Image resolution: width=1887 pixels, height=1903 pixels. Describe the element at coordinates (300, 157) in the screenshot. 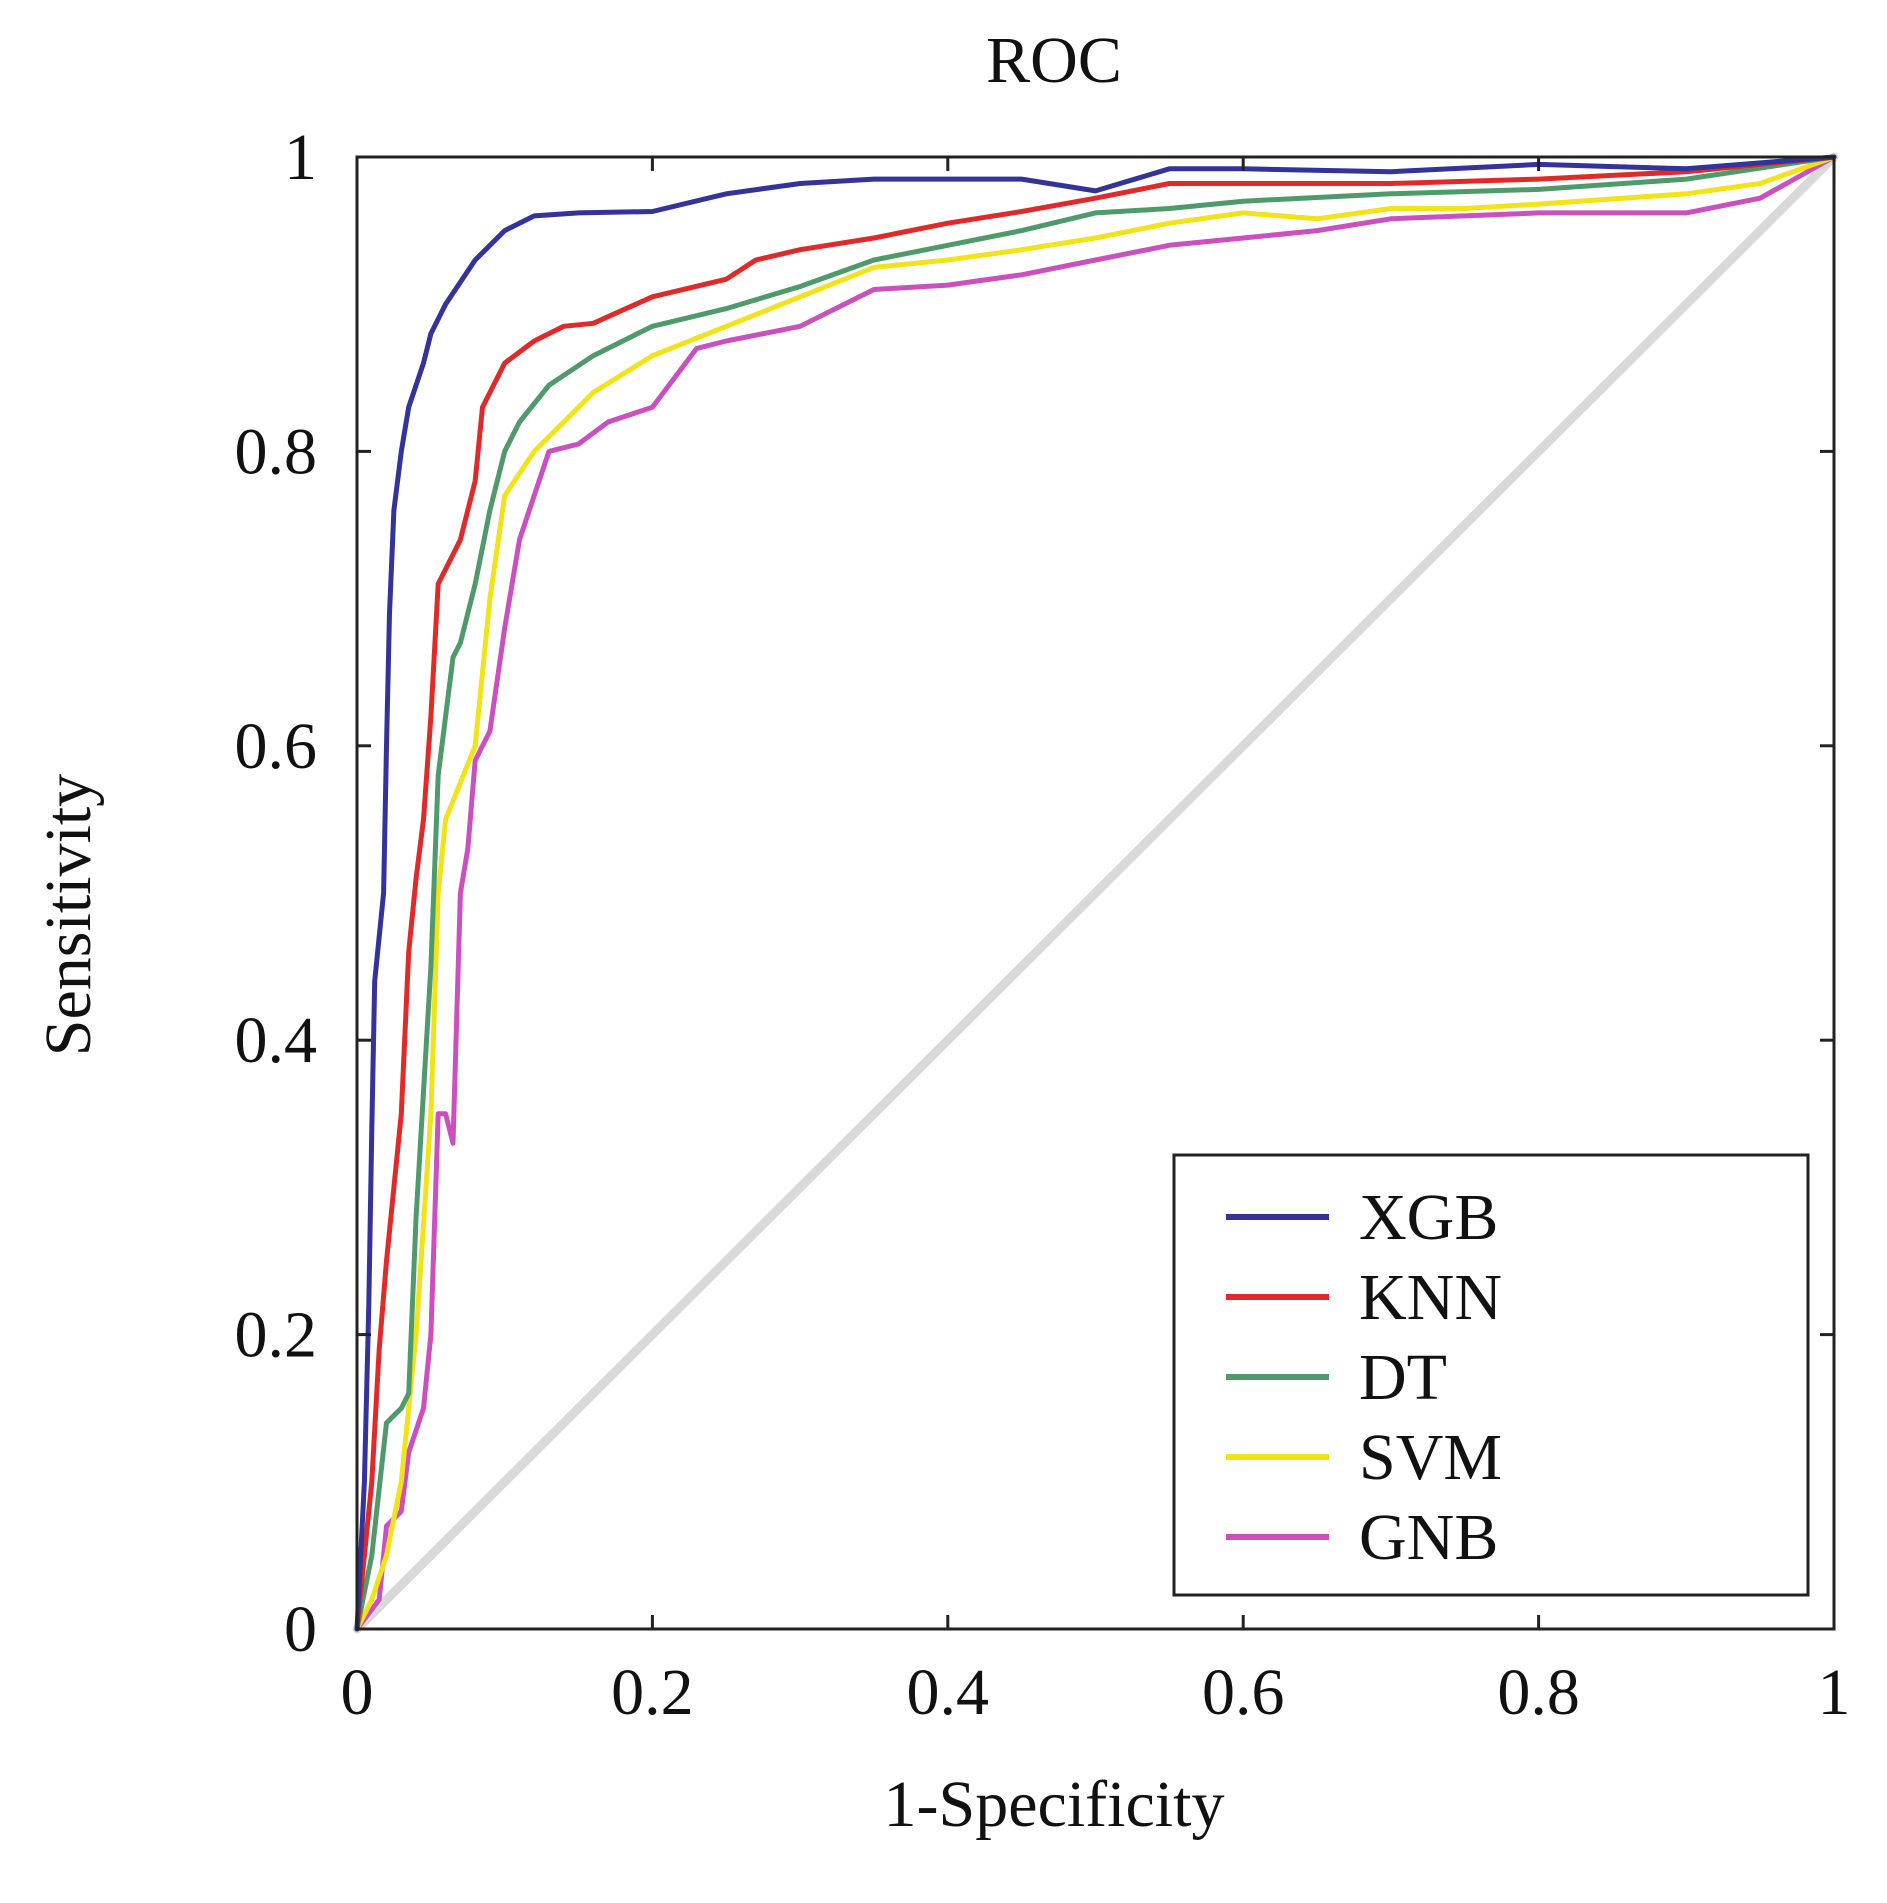

I see `y-tick-label: 1` at that location.